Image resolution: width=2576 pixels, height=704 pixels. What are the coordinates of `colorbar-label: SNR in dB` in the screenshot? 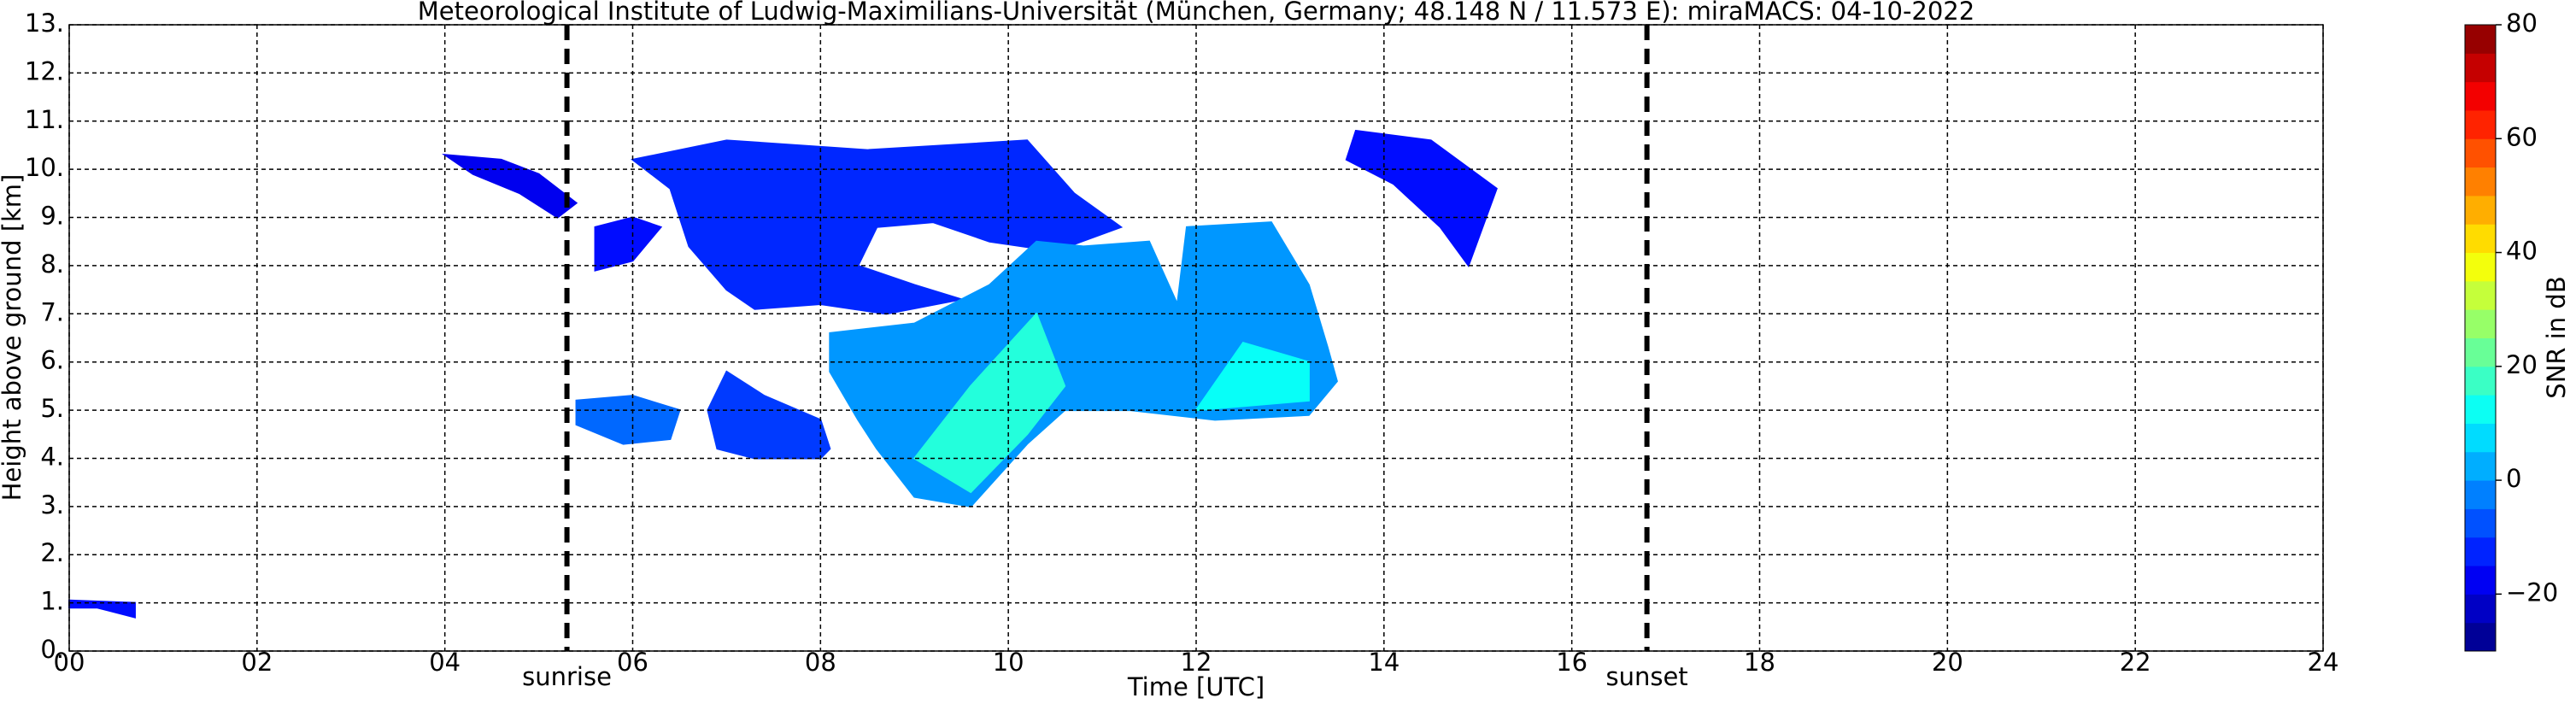 It's located at (2556, 337).